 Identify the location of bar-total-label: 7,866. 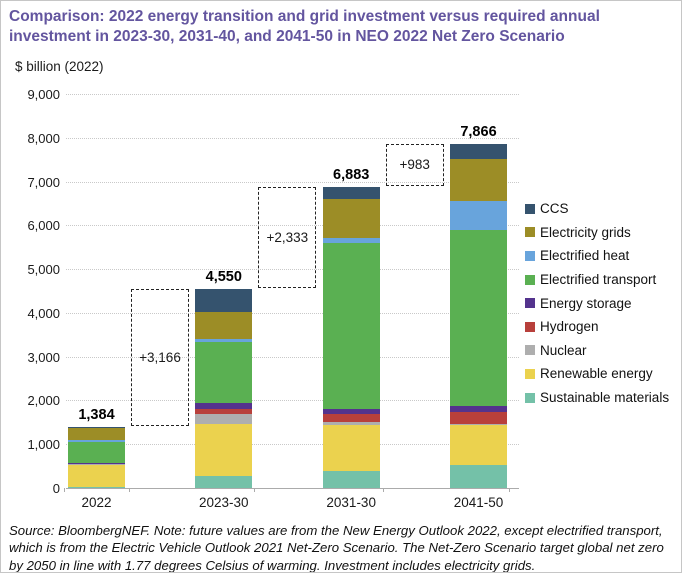
(478, 131).